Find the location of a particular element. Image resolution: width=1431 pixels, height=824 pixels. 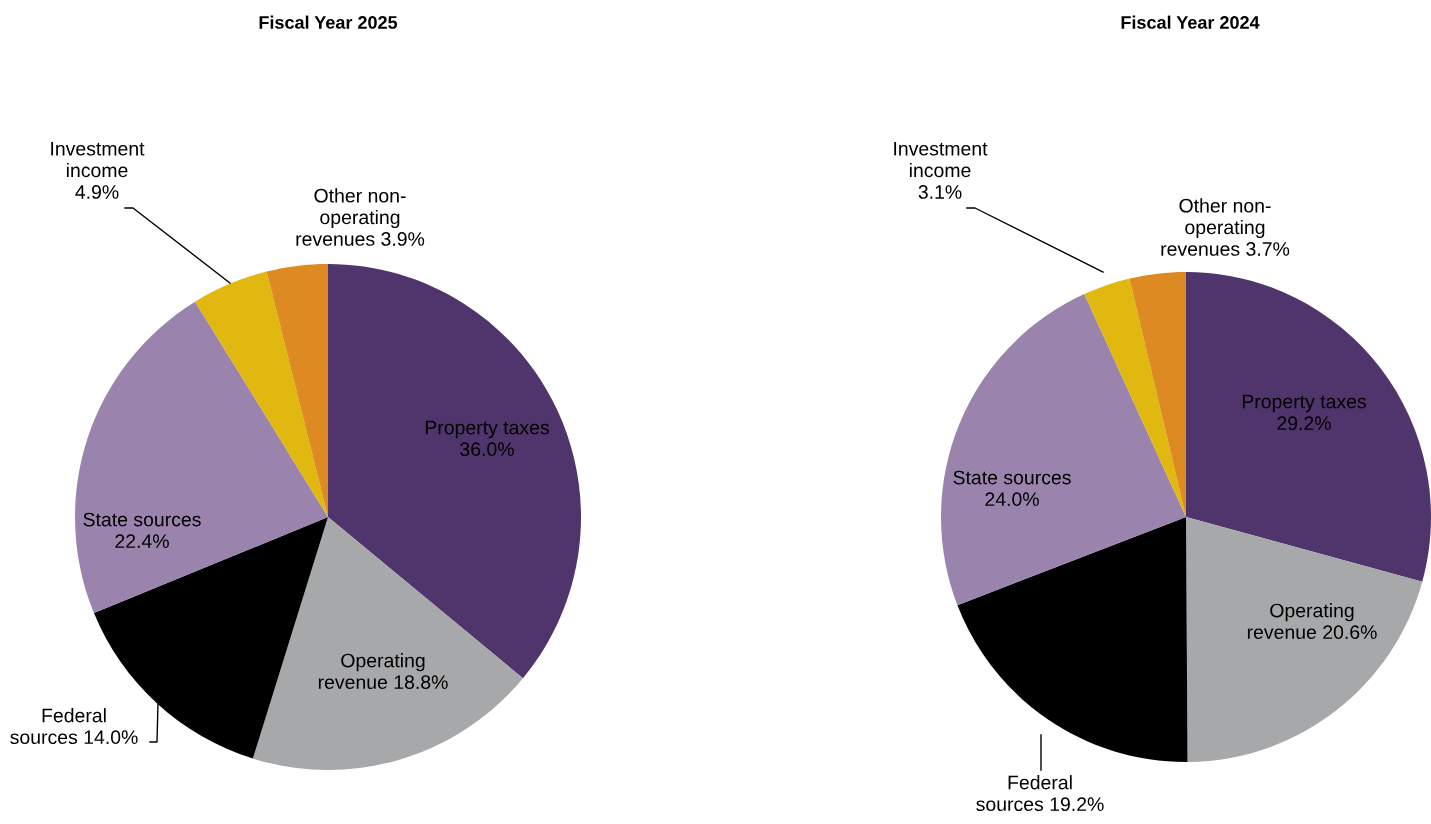

chart-title: Fiscal Year 2025 is located at coordinates (328, 22).